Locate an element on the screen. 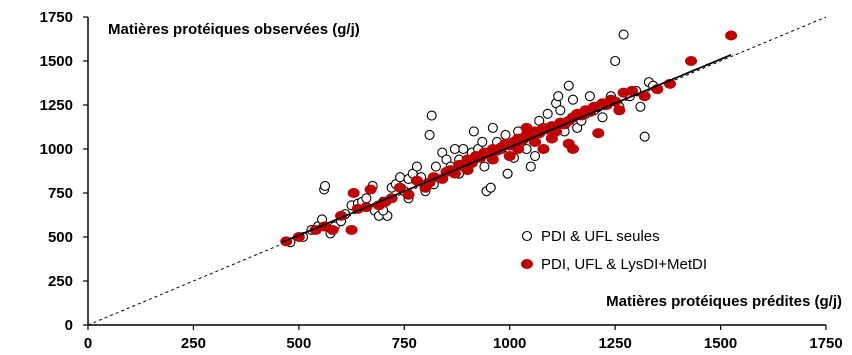 This screenshot has height=355, width=852. x-tick-label-3: 750 is located at coordinates (404, 343).